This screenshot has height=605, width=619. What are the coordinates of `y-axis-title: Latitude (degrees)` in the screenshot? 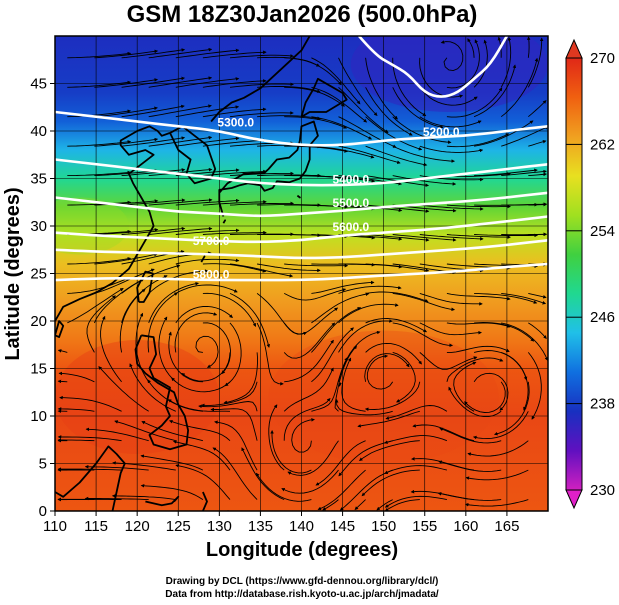 It's located at (13, 273).